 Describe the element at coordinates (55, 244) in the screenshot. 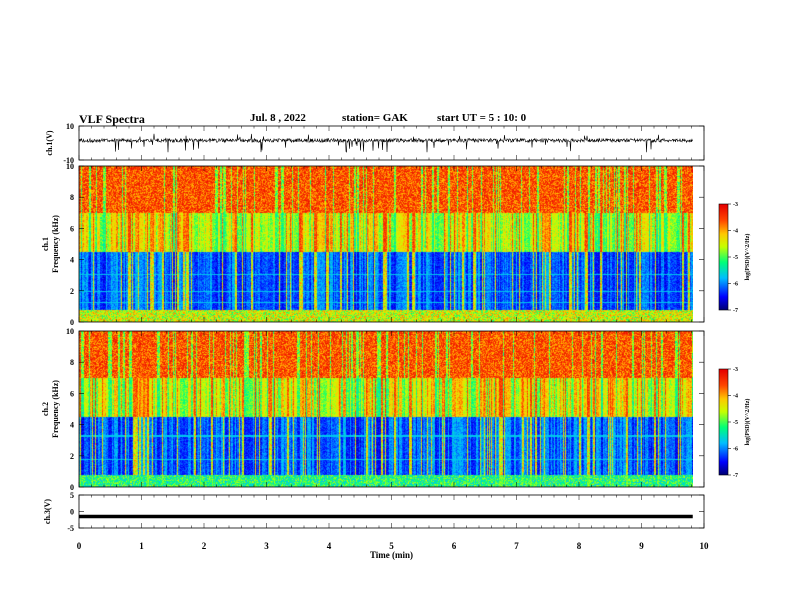

I see `ch1-spectrogram-ylabel: Frequency (kHz)` at that location.